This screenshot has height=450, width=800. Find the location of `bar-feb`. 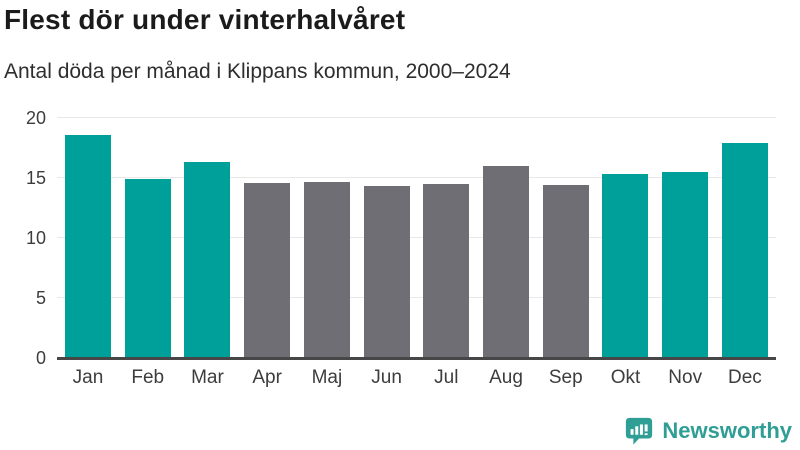

bar-feb is located at coordinates (147, 268).